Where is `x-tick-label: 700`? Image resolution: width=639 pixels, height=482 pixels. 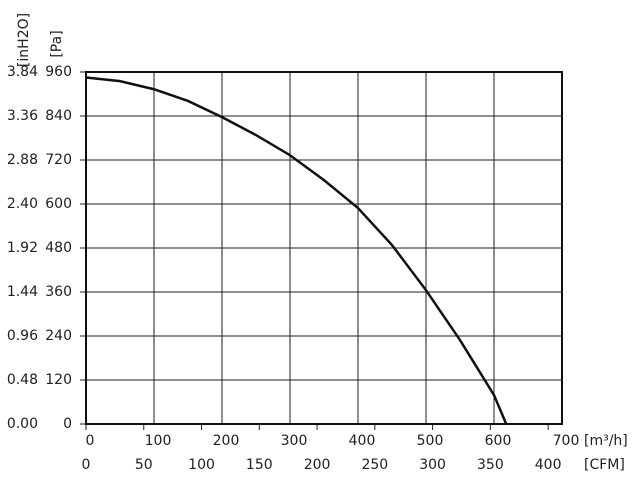 x-tick-label: 700 is located at coordinates (566, 441).